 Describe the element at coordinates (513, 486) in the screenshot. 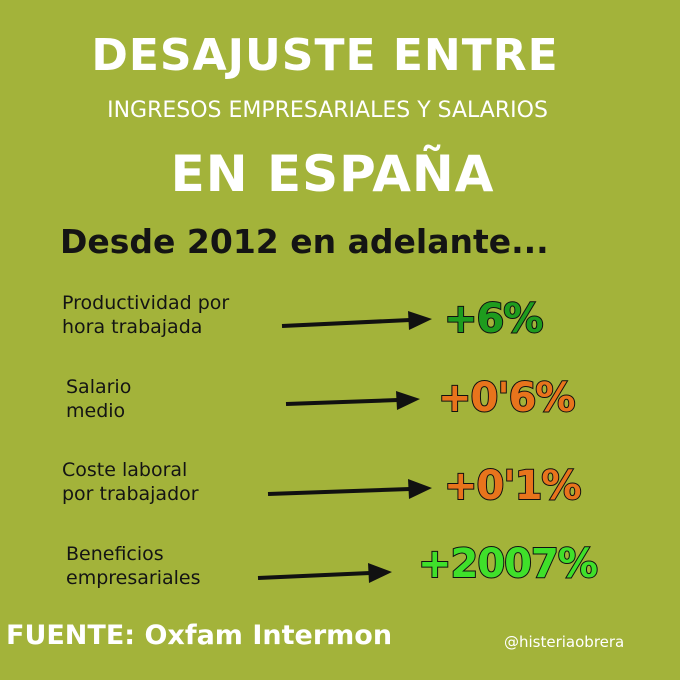

I see `item-value-coste: +0'1%` at that location.